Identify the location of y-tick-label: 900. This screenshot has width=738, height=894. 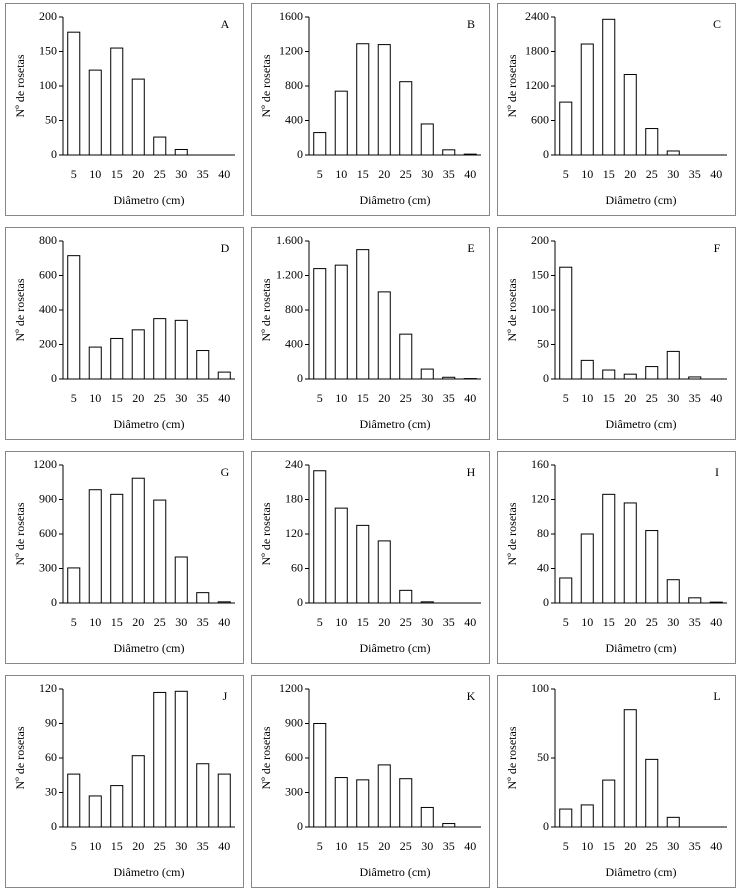
(294, 722).